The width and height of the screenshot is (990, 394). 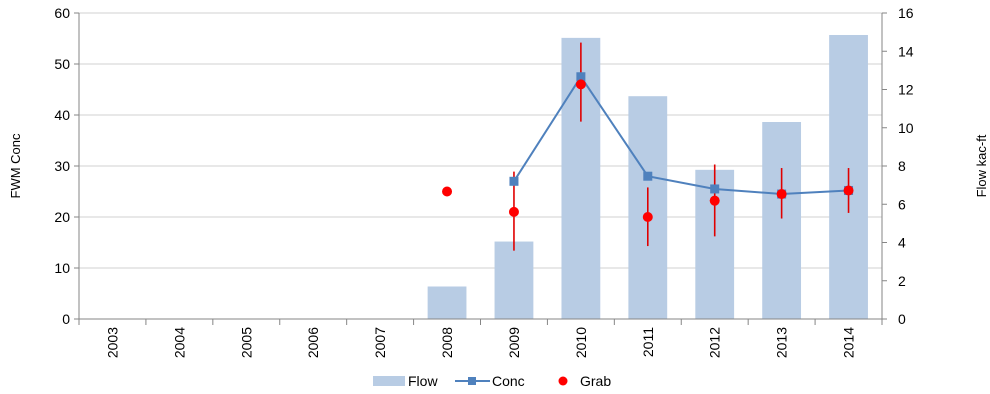 What do you see at coordinates (514, 342) in the screenshot?
I see `x-axis-tick-label: 2009` at bounding box center [514, 342].